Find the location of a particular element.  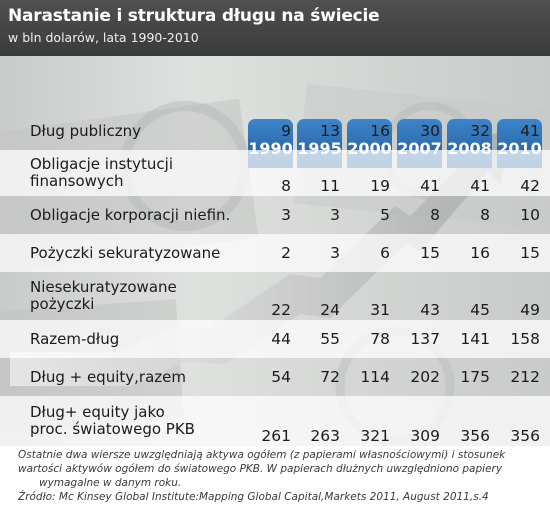

table-cell: 10 is located at coordinates (530, 215).